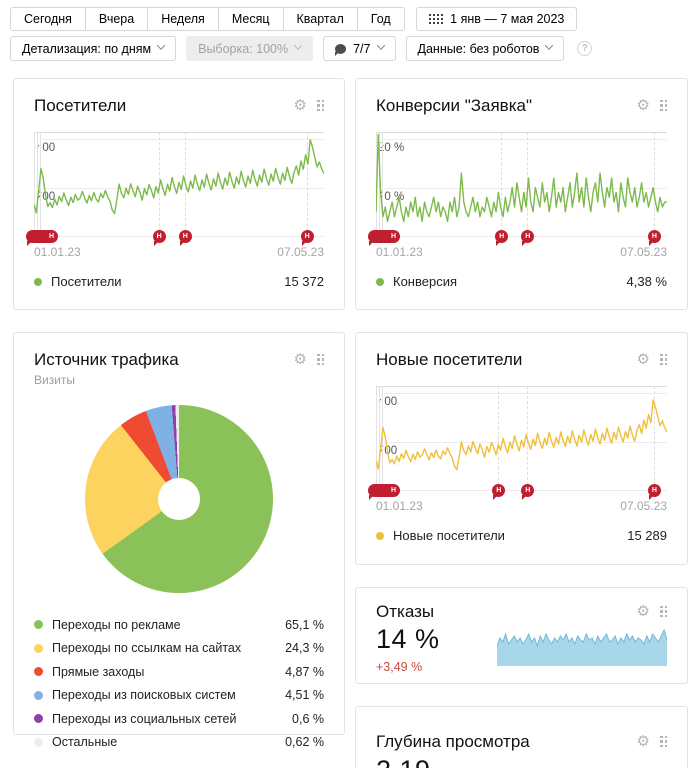 This screenshot has width=699, height=768. Describe the element at coordinates (304, 695) in the screenshot. I see `legend-value: 4,51 %` at that location.